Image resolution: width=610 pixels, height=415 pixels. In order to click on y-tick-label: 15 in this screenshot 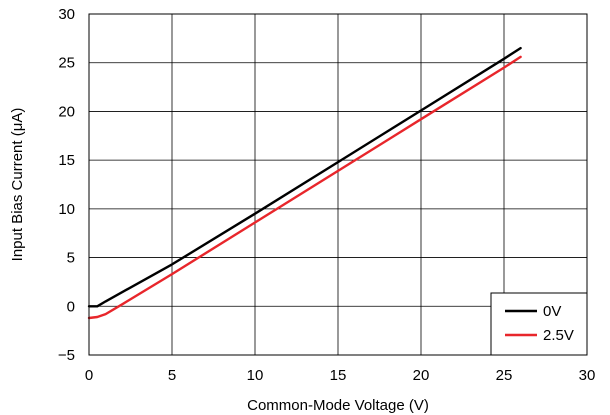, I will do `click(66, 160)`.